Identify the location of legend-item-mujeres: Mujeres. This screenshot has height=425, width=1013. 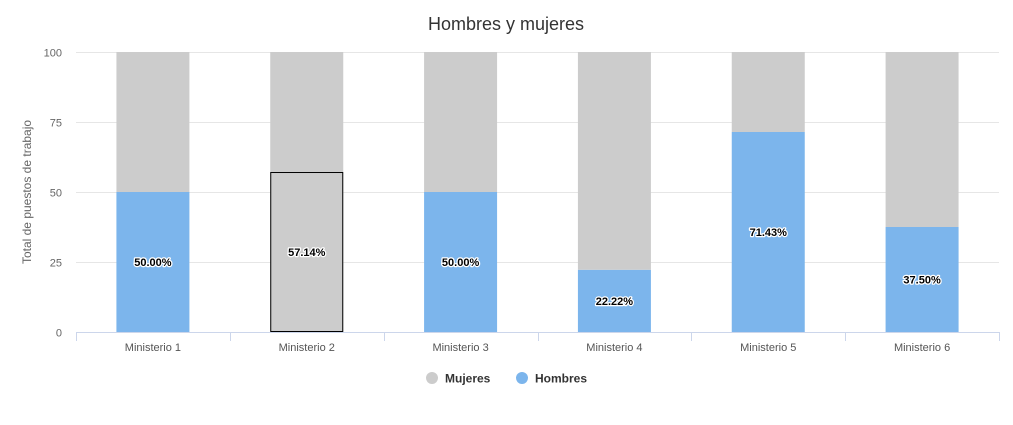
(458, 379).